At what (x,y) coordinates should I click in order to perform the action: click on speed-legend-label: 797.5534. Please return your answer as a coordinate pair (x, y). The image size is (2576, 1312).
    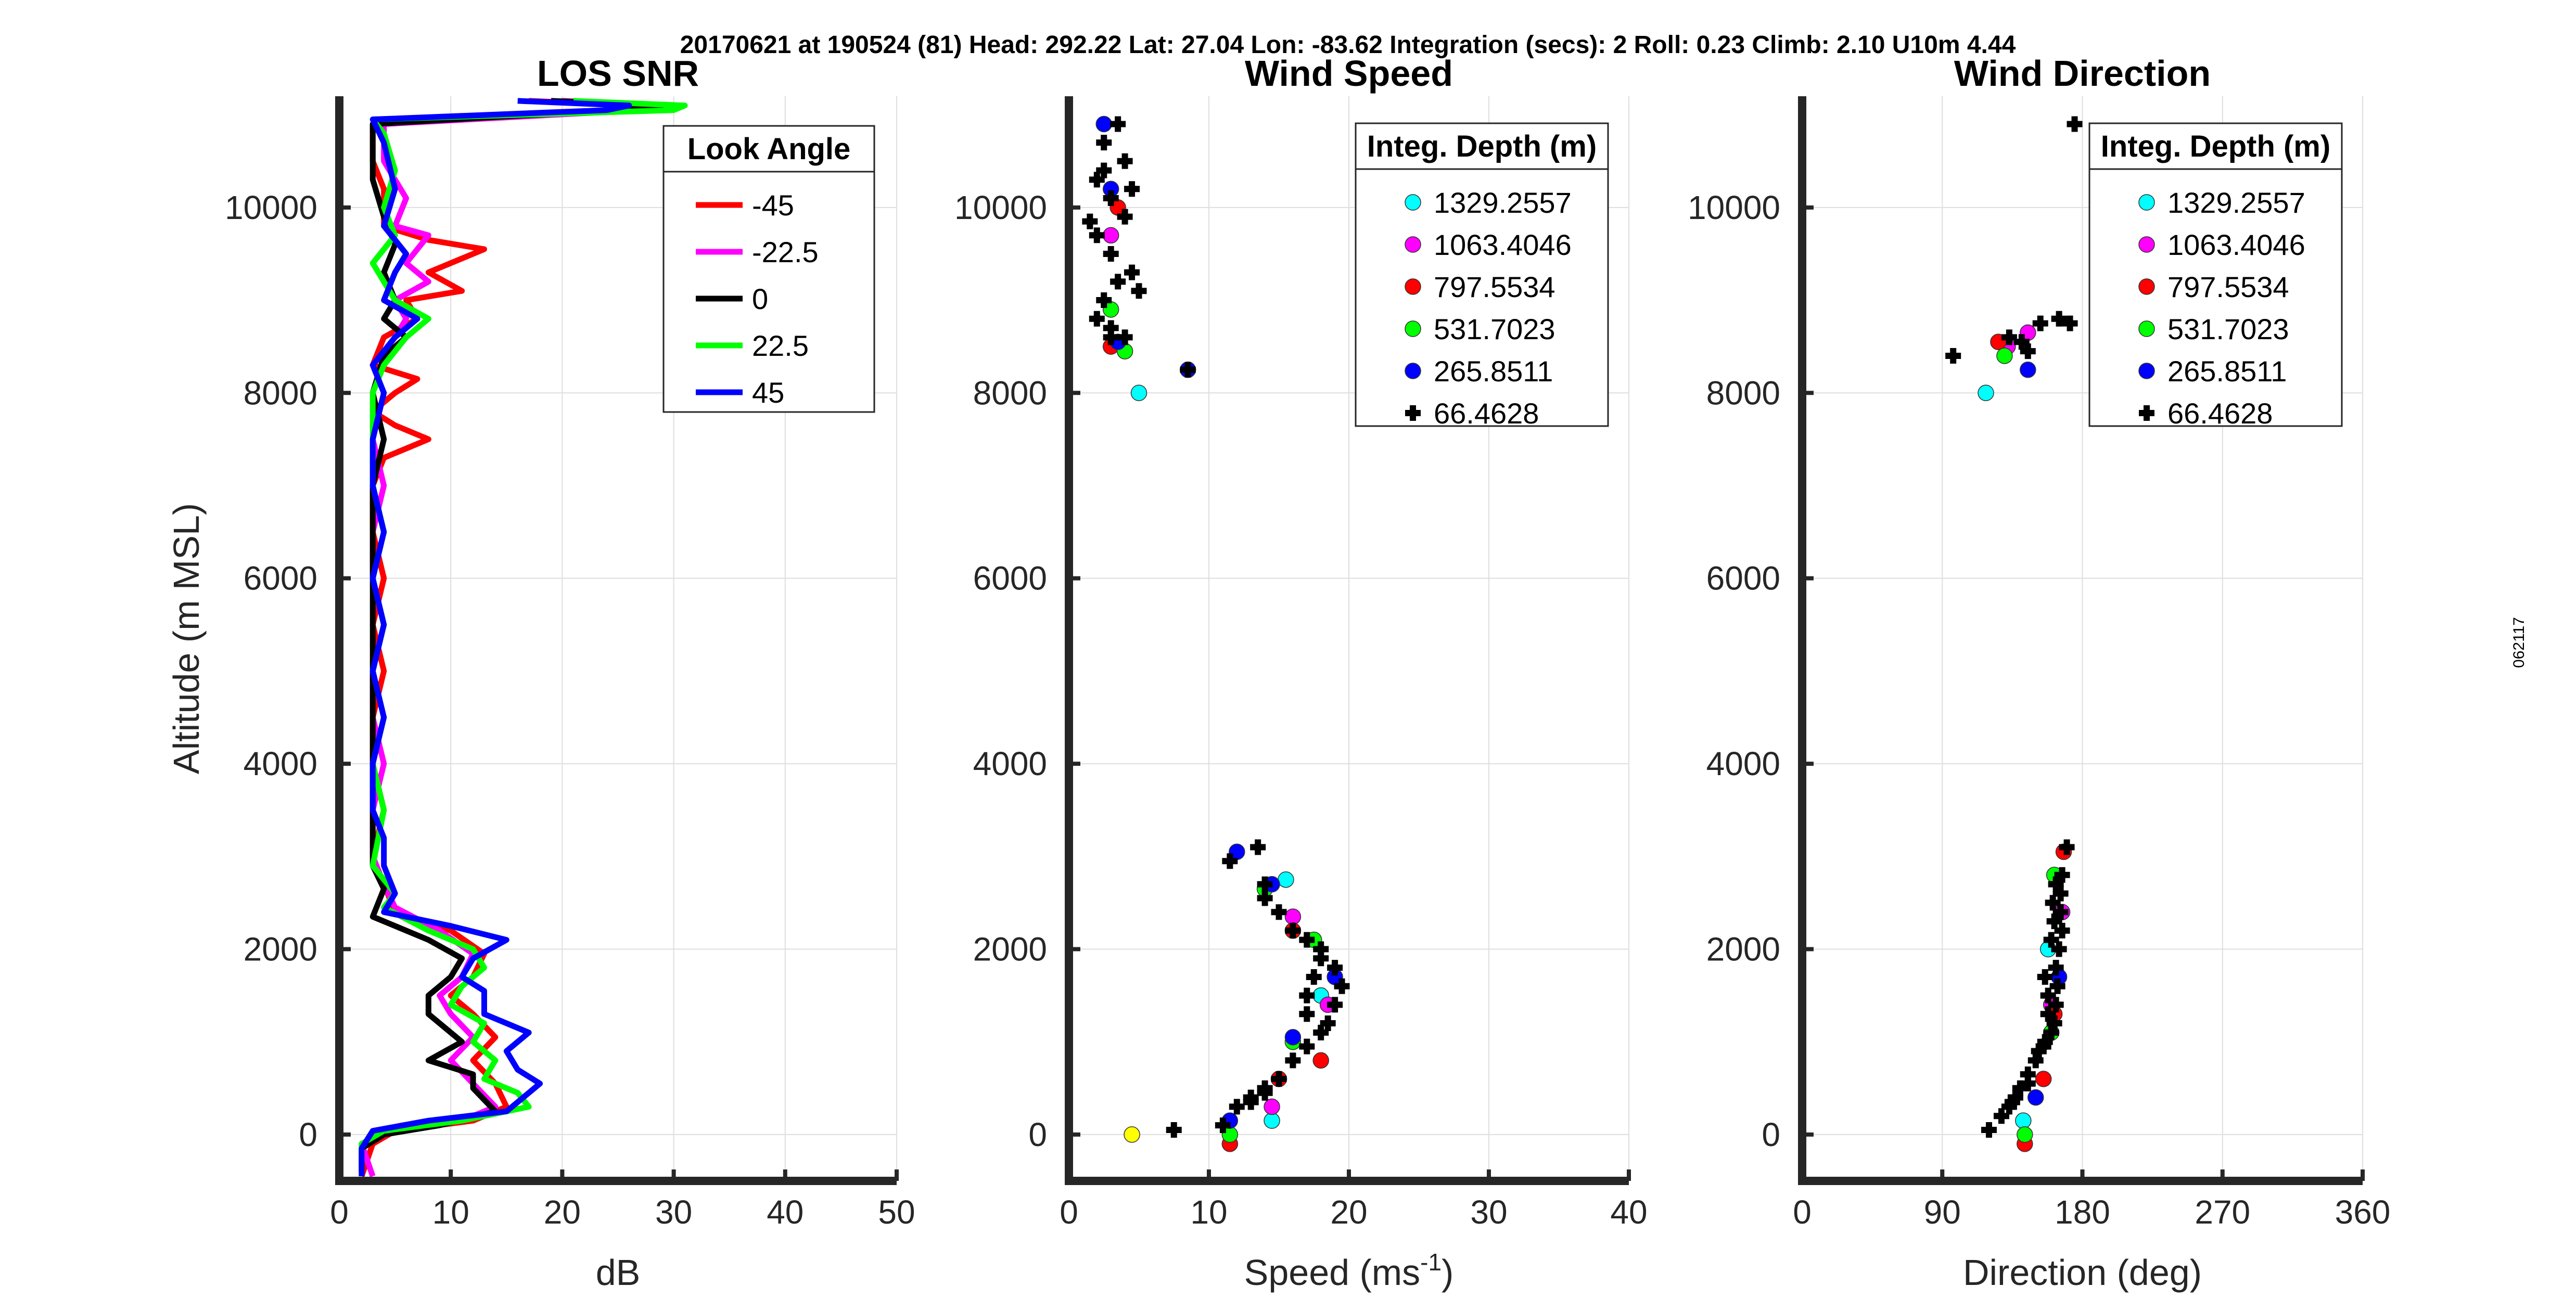
    Looking at the image, I should click on (1494, 287).